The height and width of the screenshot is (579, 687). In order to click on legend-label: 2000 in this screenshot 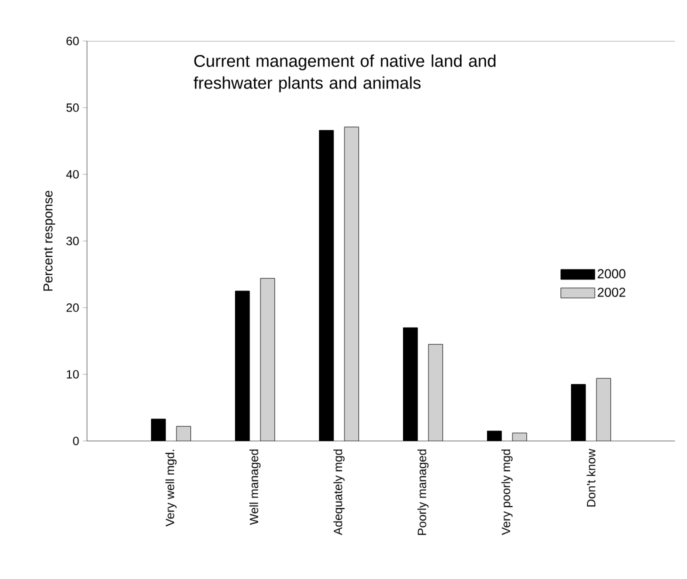, I will do `click(612, 273)`.